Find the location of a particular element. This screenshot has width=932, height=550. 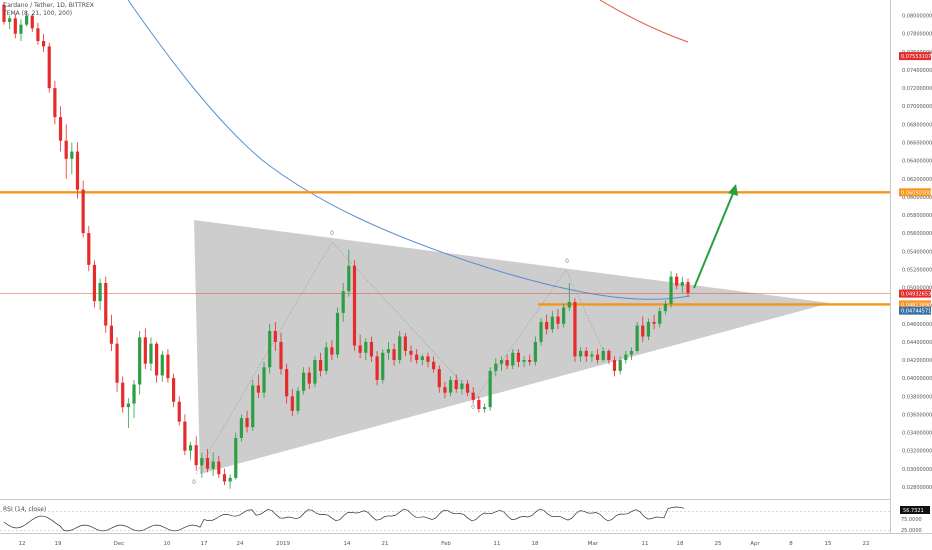

price-tick-label: 0.08000000 is located at coordinates (917, 17).